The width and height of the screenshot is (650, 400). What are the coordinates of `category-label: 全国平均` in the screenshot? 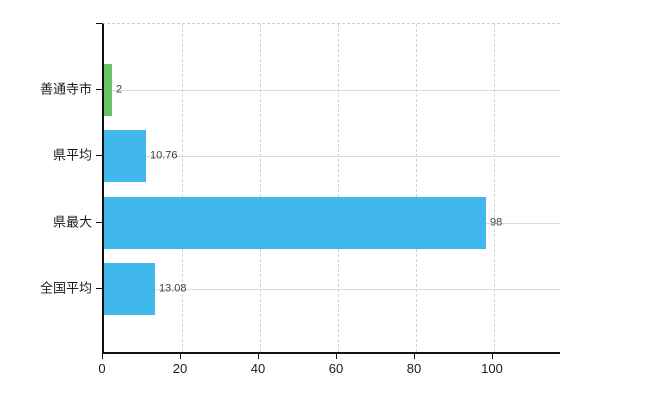 It's located at (65, 288).